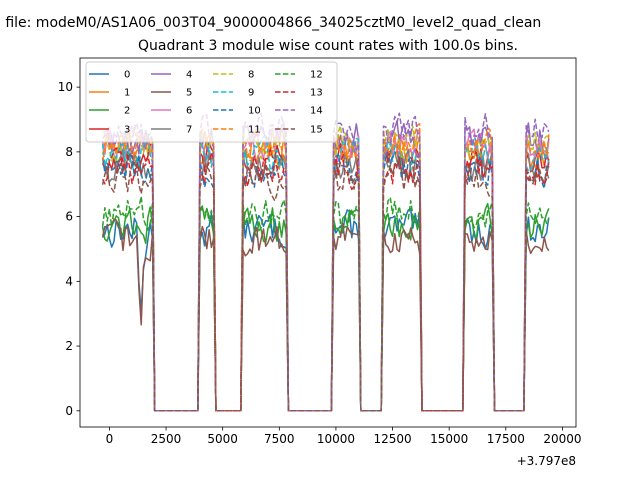 The image size is (640, 480). I want to click on x-tick-label: 20000, so click(562, 439).